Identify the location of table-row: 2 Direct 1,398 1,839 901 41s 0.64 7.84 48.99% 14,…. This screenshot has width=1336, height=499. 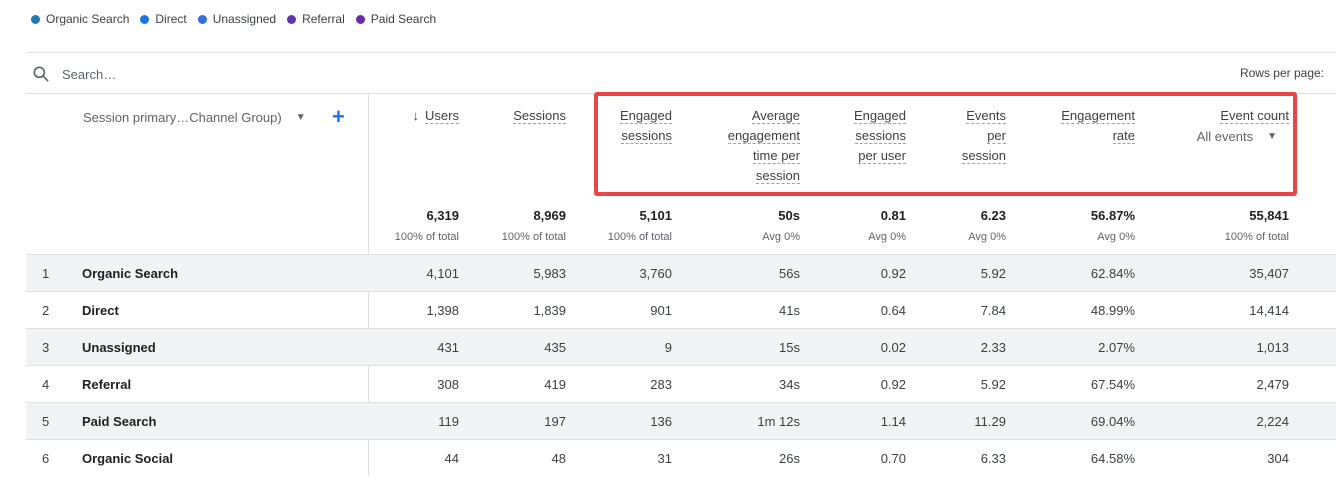
(681, 310).